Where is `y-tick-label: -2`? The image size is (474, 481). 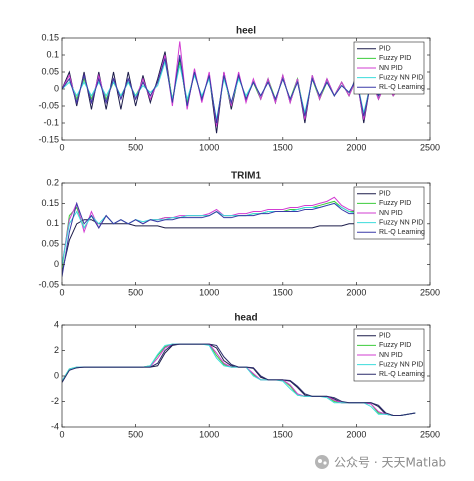
y-tick-label: -2 is located at coordinates (55, 401).